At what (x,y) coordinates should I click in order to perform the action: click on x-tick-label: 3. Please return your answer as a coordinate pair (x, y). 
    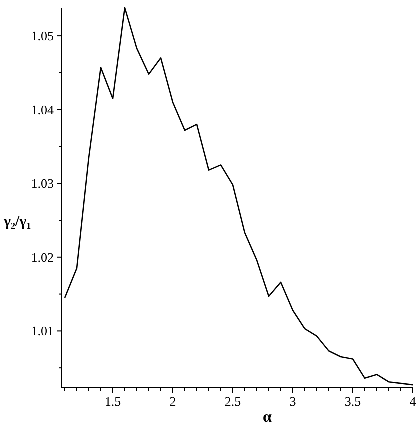
    Looking at the image, I should click on (293, 401).